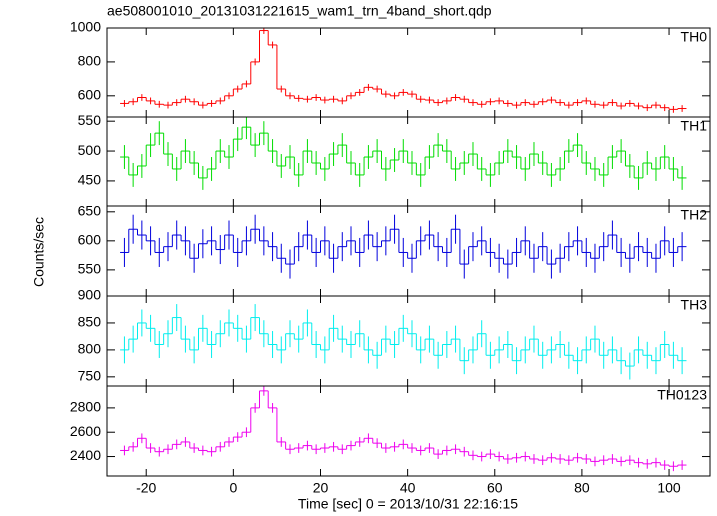  What do you see at coordinates (408, 504) in the screenshot?
I see `x-axis-label: Time [sec] 0 = 2013/10/31 22:16:15` at bounding box center [408, 504].